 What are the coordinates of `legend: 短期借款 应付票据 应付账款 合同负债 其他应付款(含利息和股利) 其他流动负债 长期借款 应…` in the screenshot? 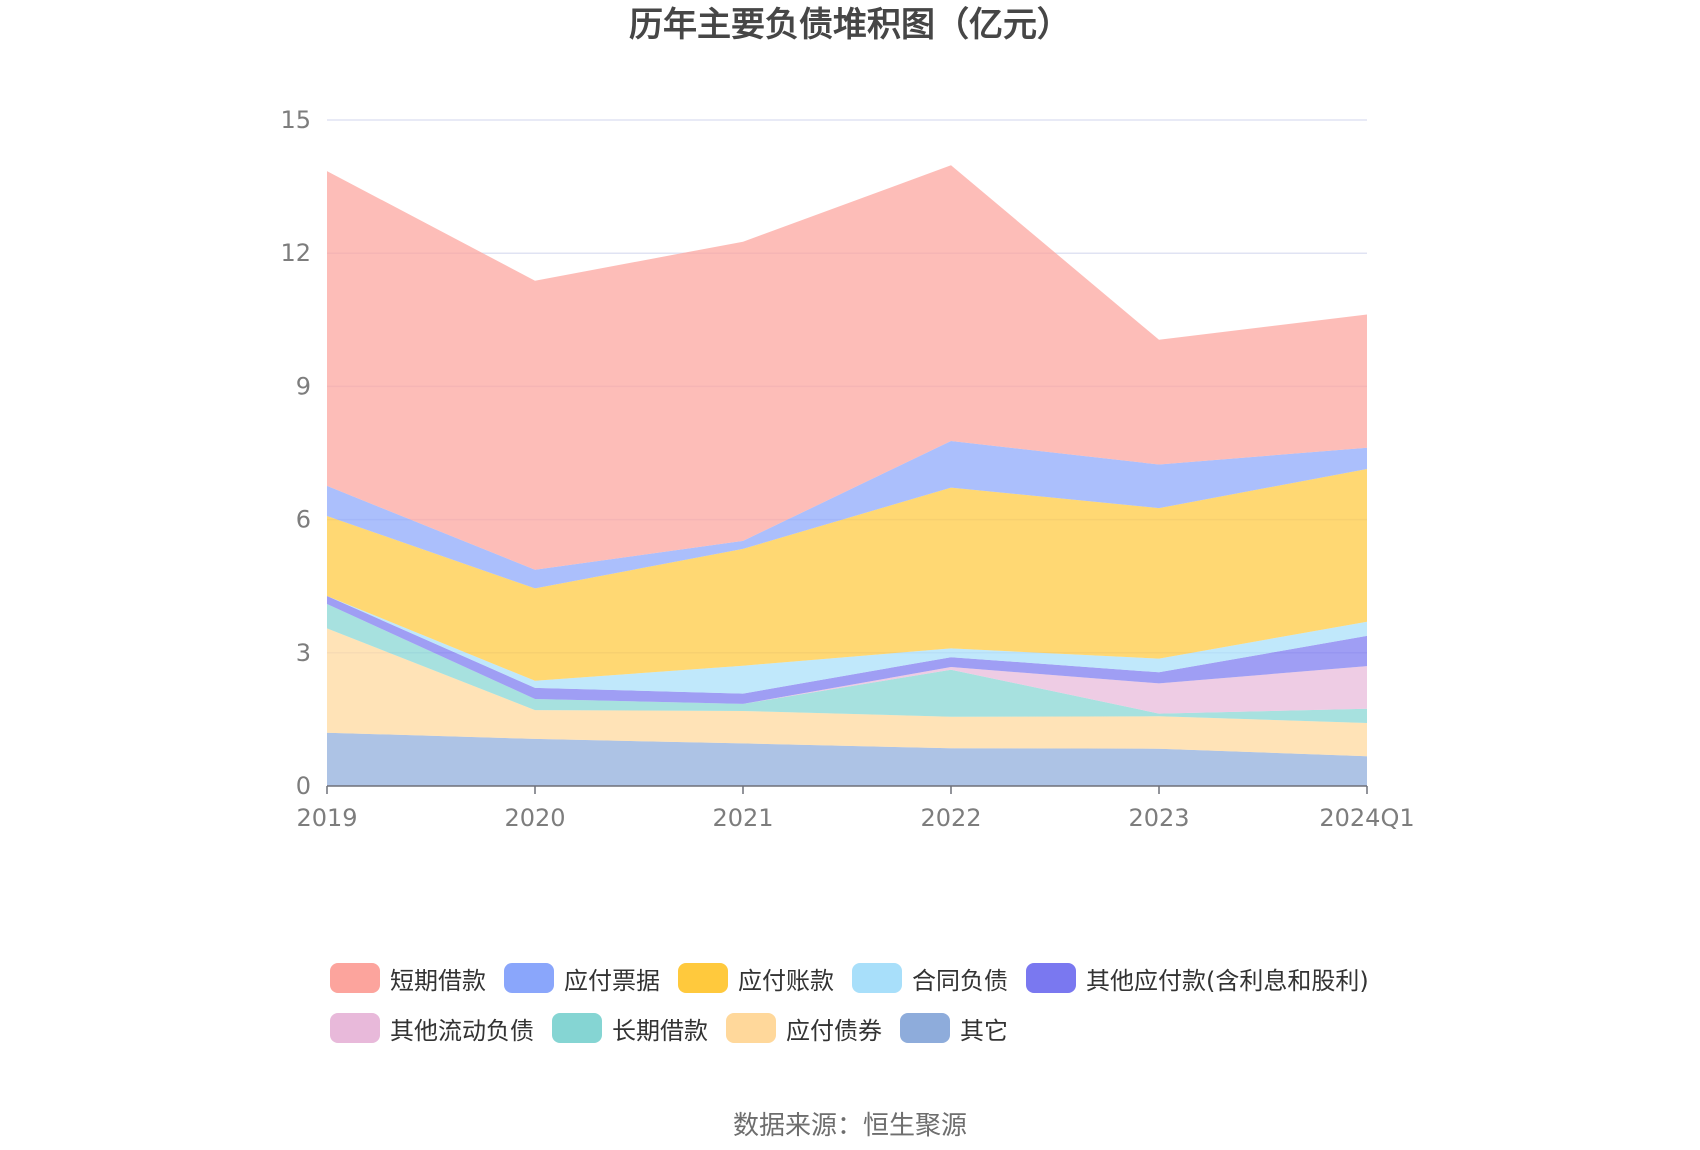 It's located at (890, 1003).